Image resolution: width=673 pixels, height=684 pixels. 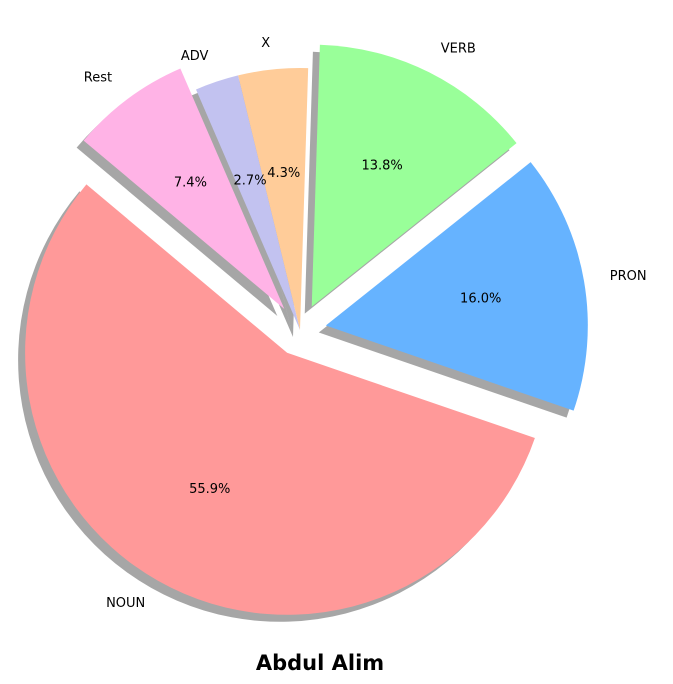 I want to click on slice-rest, so click(x=184, y=188).